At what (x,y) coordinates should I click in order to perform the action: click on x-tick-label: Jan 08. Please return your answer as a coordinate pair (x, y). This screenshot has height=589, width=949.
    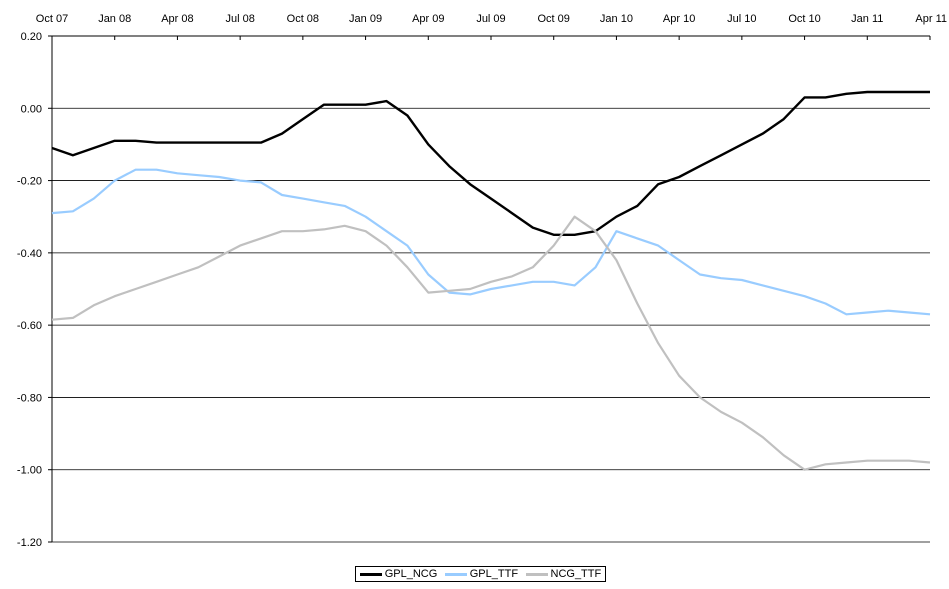
    Looking at the image, I should click on (114, 19).